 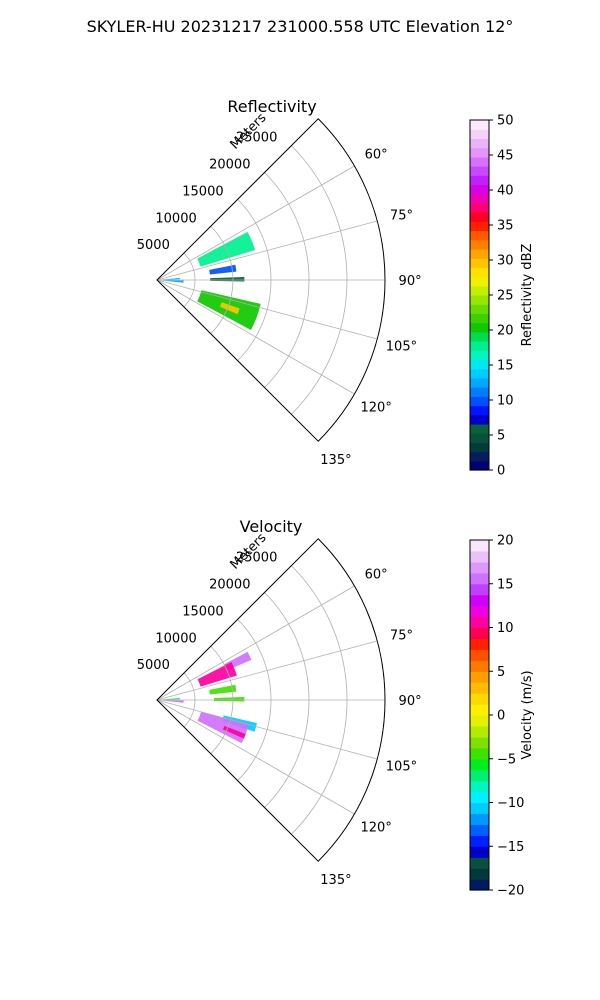 I want to click on azimuth-tick-label: 90°, so click(x=410, y=701).